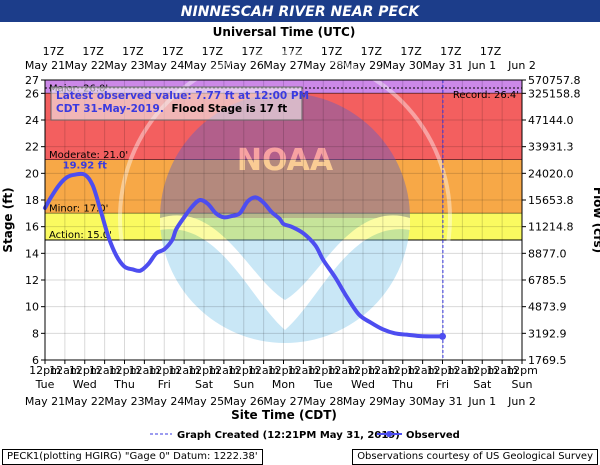  What do you see at coordinates (32, 80) in the screenshot?
I see `y-tick-label: 27` at bounding box center [32, 80].